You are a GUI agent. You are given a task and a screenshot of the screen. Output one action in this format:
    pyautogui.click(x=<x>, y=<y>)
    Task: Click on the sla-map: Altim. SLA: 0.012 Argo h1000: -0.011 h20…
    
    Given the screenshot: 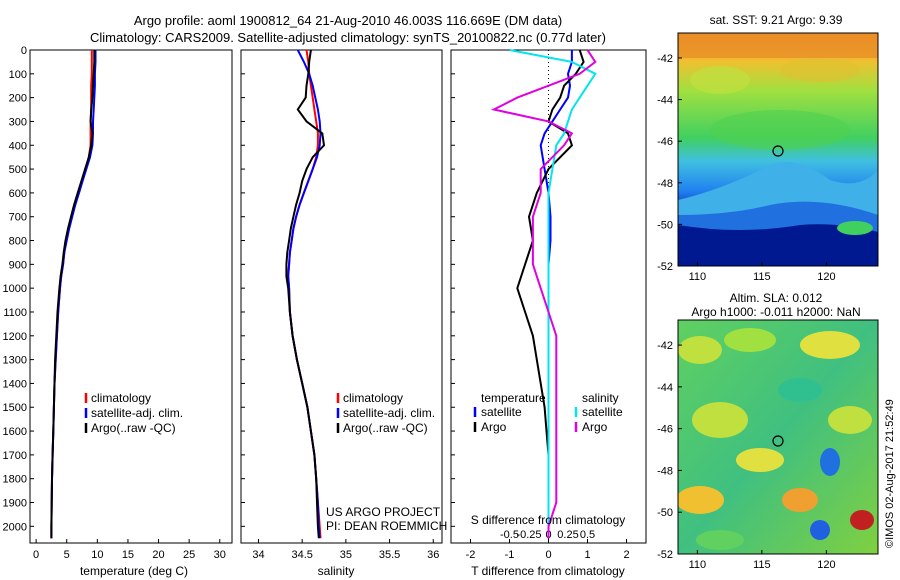 What is the action you would take?
    pyautogui.click(x=778, y=423)
    